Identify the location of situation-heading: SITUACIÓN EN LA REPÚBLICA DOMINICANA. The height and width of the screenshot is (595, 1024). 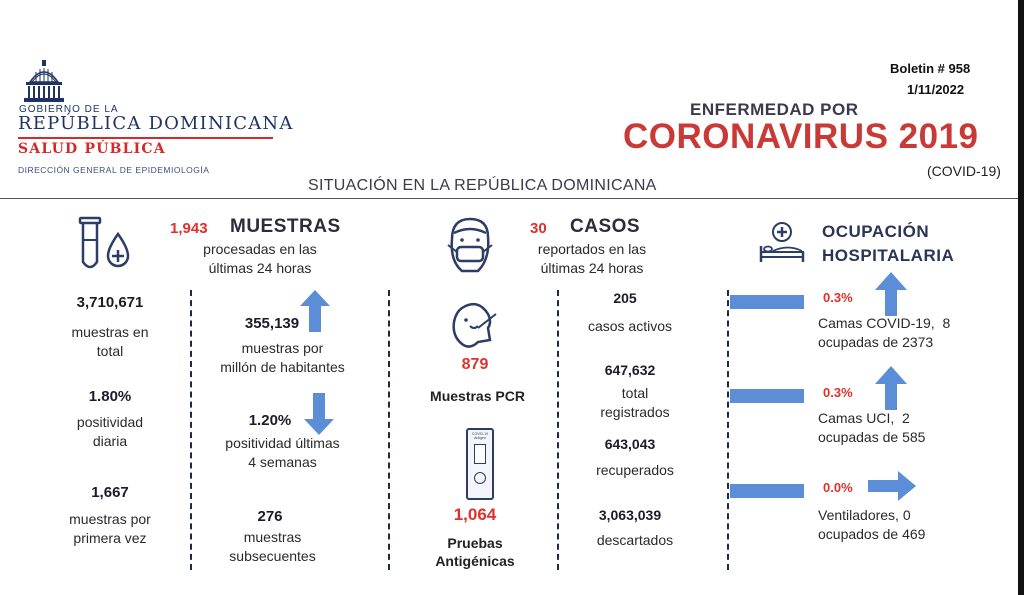
(482, 185).